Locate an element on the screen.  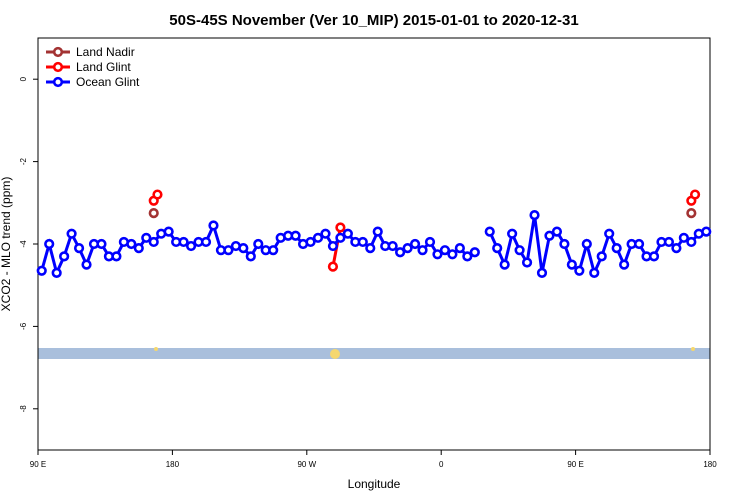
legend-label: Land Glint is located at coordinates (103, 67).